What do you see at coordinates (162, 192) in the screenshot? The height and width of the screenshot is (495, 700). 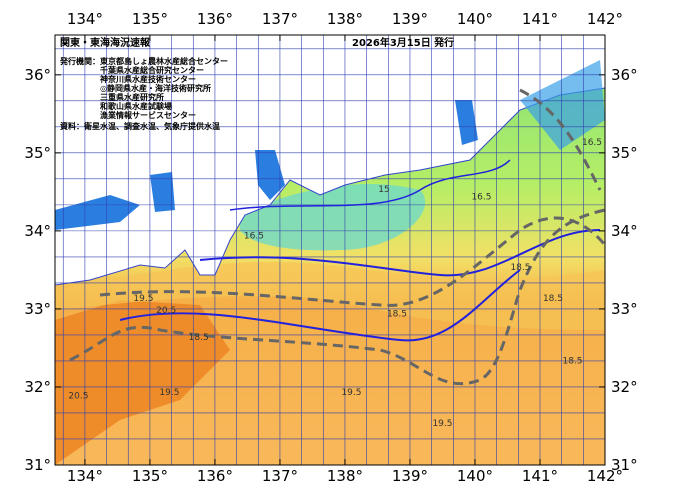 I see `osaka-bay` at bounding box center [162, 192].